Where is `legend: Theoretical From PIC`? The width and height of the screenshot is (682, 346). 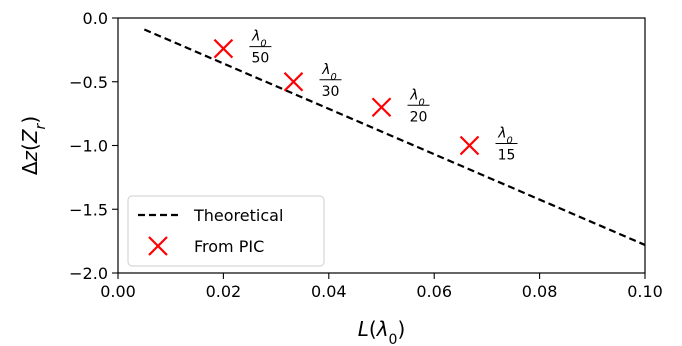
legend: Theoretical From PIC is located at coordinates (226, 231).